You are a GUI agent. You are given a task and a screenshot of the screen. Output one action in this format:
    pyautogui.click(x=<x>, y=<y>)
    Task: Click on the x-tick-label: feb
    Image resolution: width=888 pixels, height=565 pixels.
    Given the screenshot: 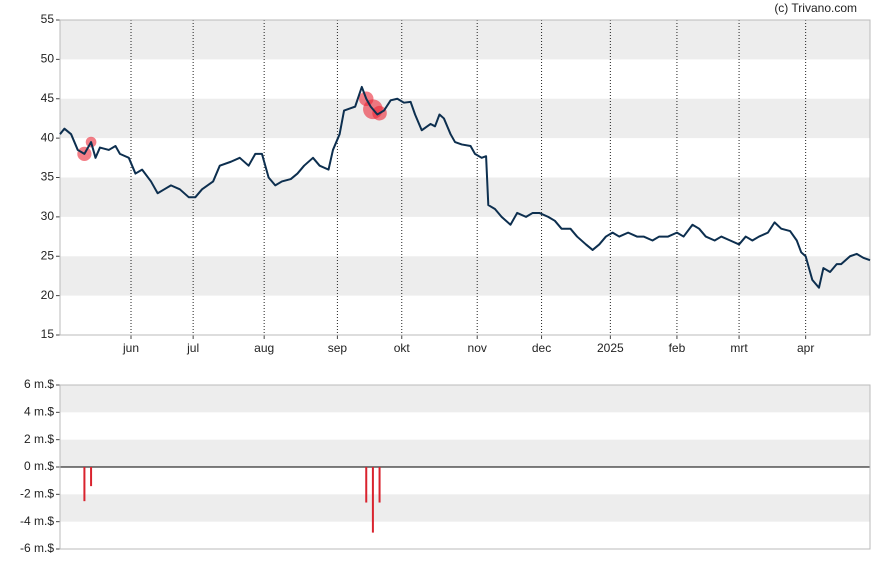 What is the action you would take?
    pyautogui.click(x=677, y=348)
    